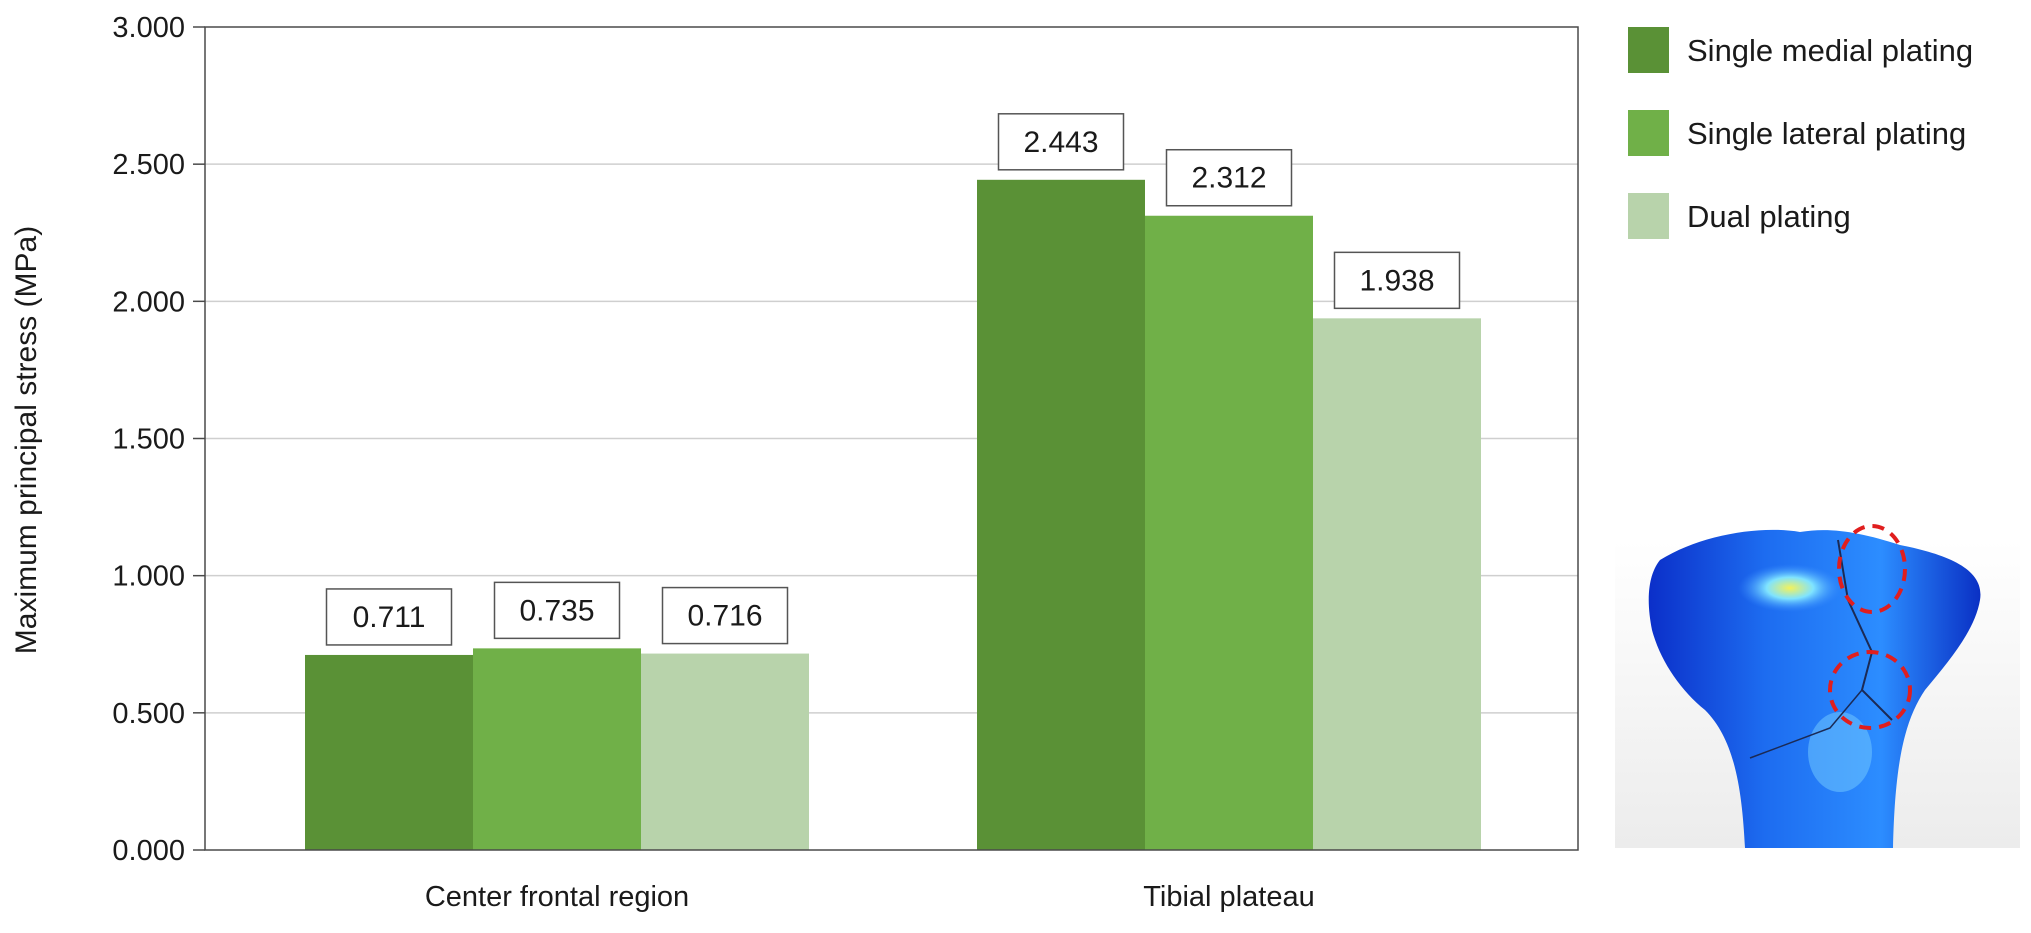  I want to click on tibia-shape, so click(1814, 688).